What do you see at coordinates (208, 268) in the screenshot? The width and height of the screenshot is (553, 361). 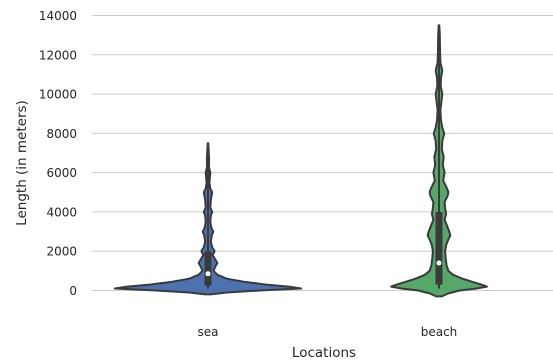 I see `iqr-box-sea` at bounding box center [208, 268].